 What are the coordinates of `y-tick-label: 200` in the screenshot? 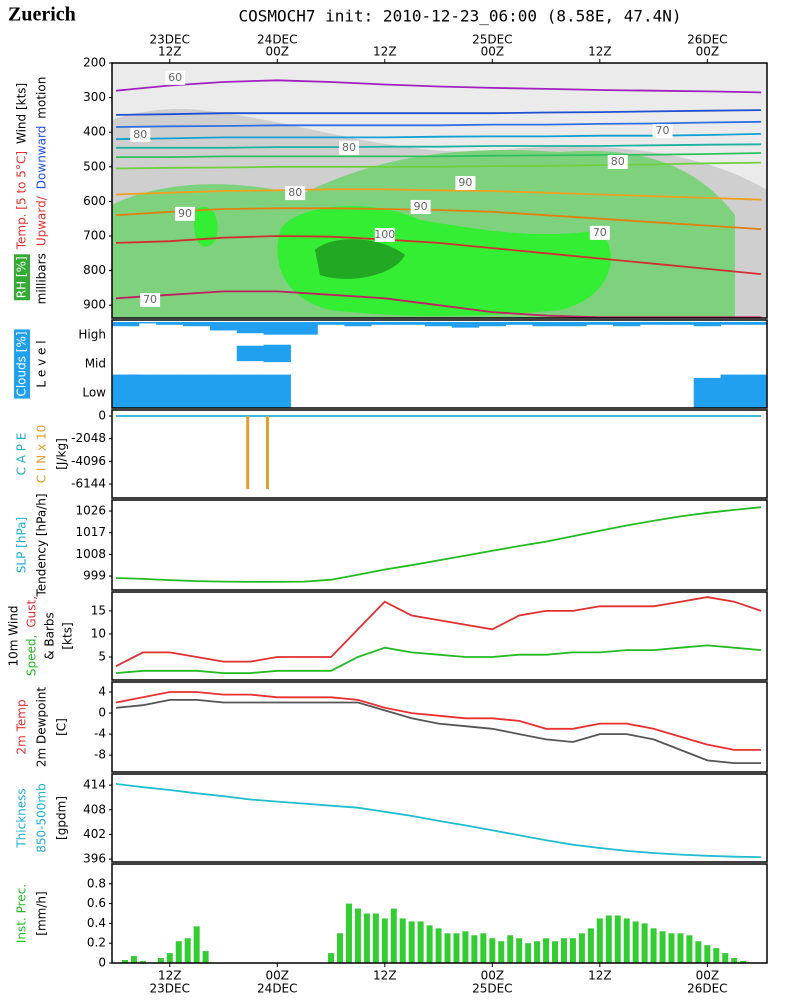 It's located at (94, 63).